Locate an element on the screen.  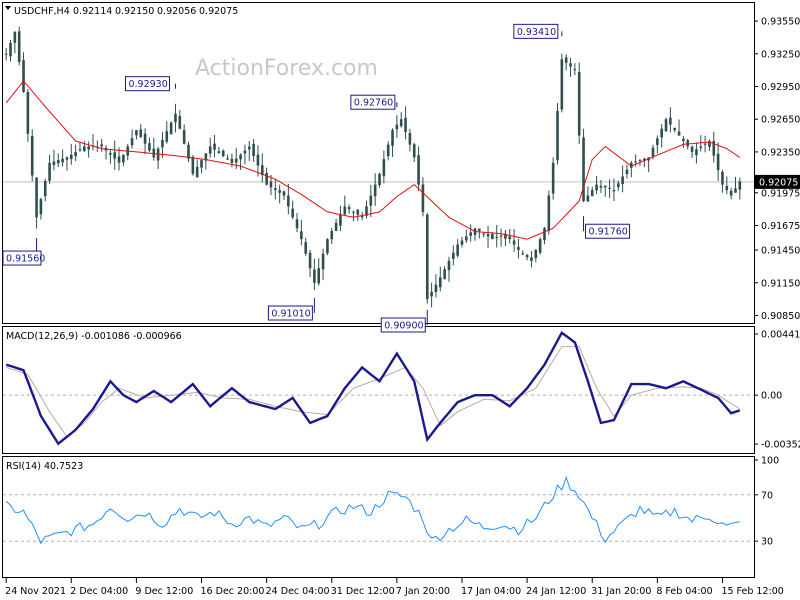
header-low: 0.92056 is located at coordinates (176, 11).